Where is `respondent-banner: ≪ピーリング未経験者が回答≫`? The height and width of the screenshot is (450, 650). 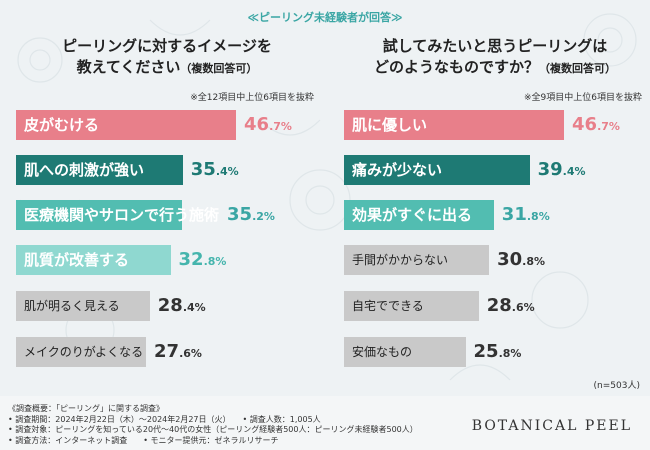 respondent-banner: ≪ピーリング未経験者が回答≫ is located at coordinates (325, 17).